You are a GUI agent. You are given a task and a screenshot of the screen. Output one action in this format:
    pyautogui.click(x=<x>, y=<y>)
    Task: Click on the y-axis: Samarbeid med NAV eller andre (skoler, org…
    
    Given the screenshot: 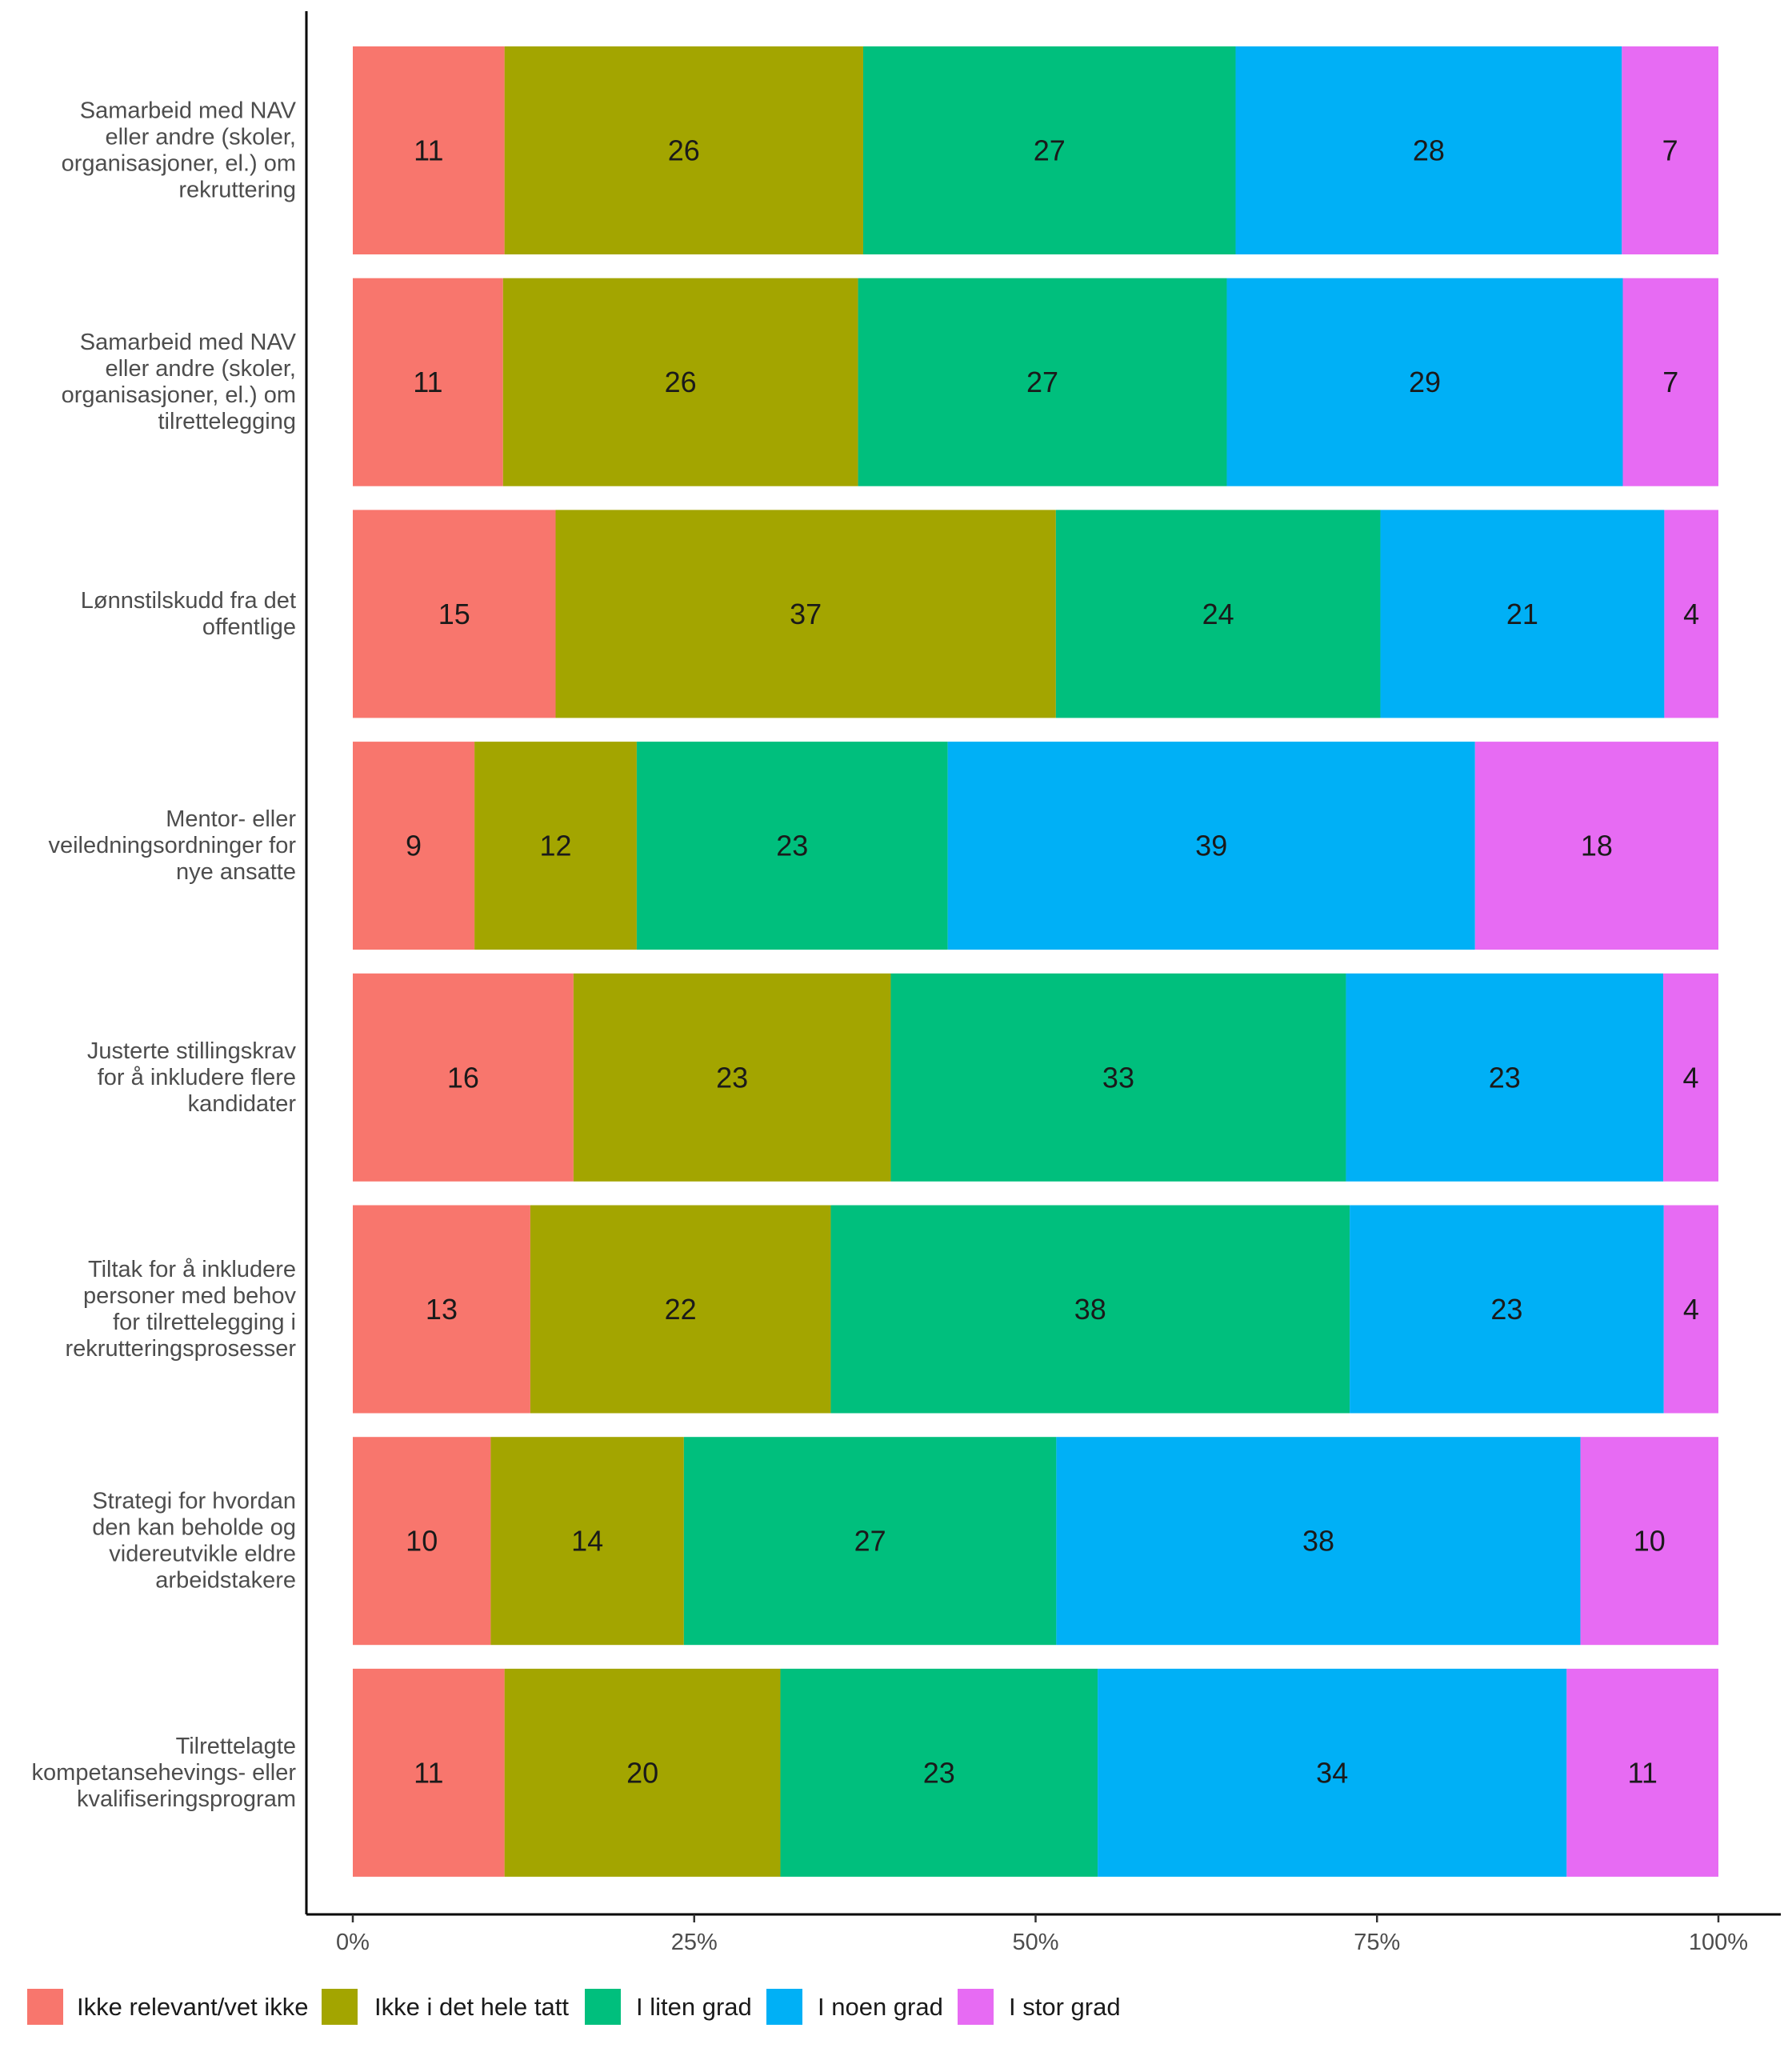 What is the action you would take?
    pyautogui.click(x=170, y=962)
    